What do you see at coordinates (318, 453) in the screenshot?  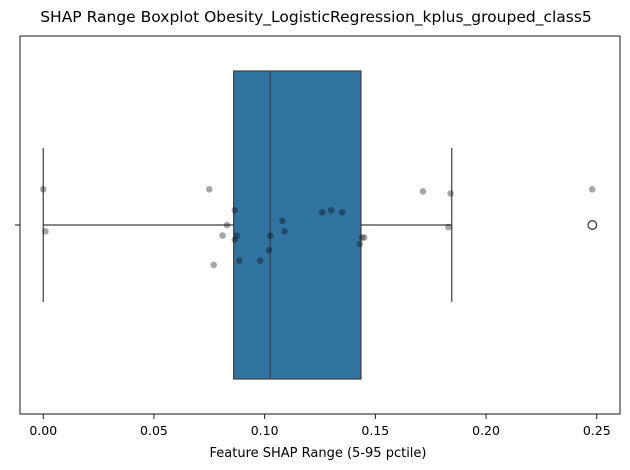 I see `x-axis-label: Feature SHAP Range (5-95 pctile)` at bounding box center [318, 453].